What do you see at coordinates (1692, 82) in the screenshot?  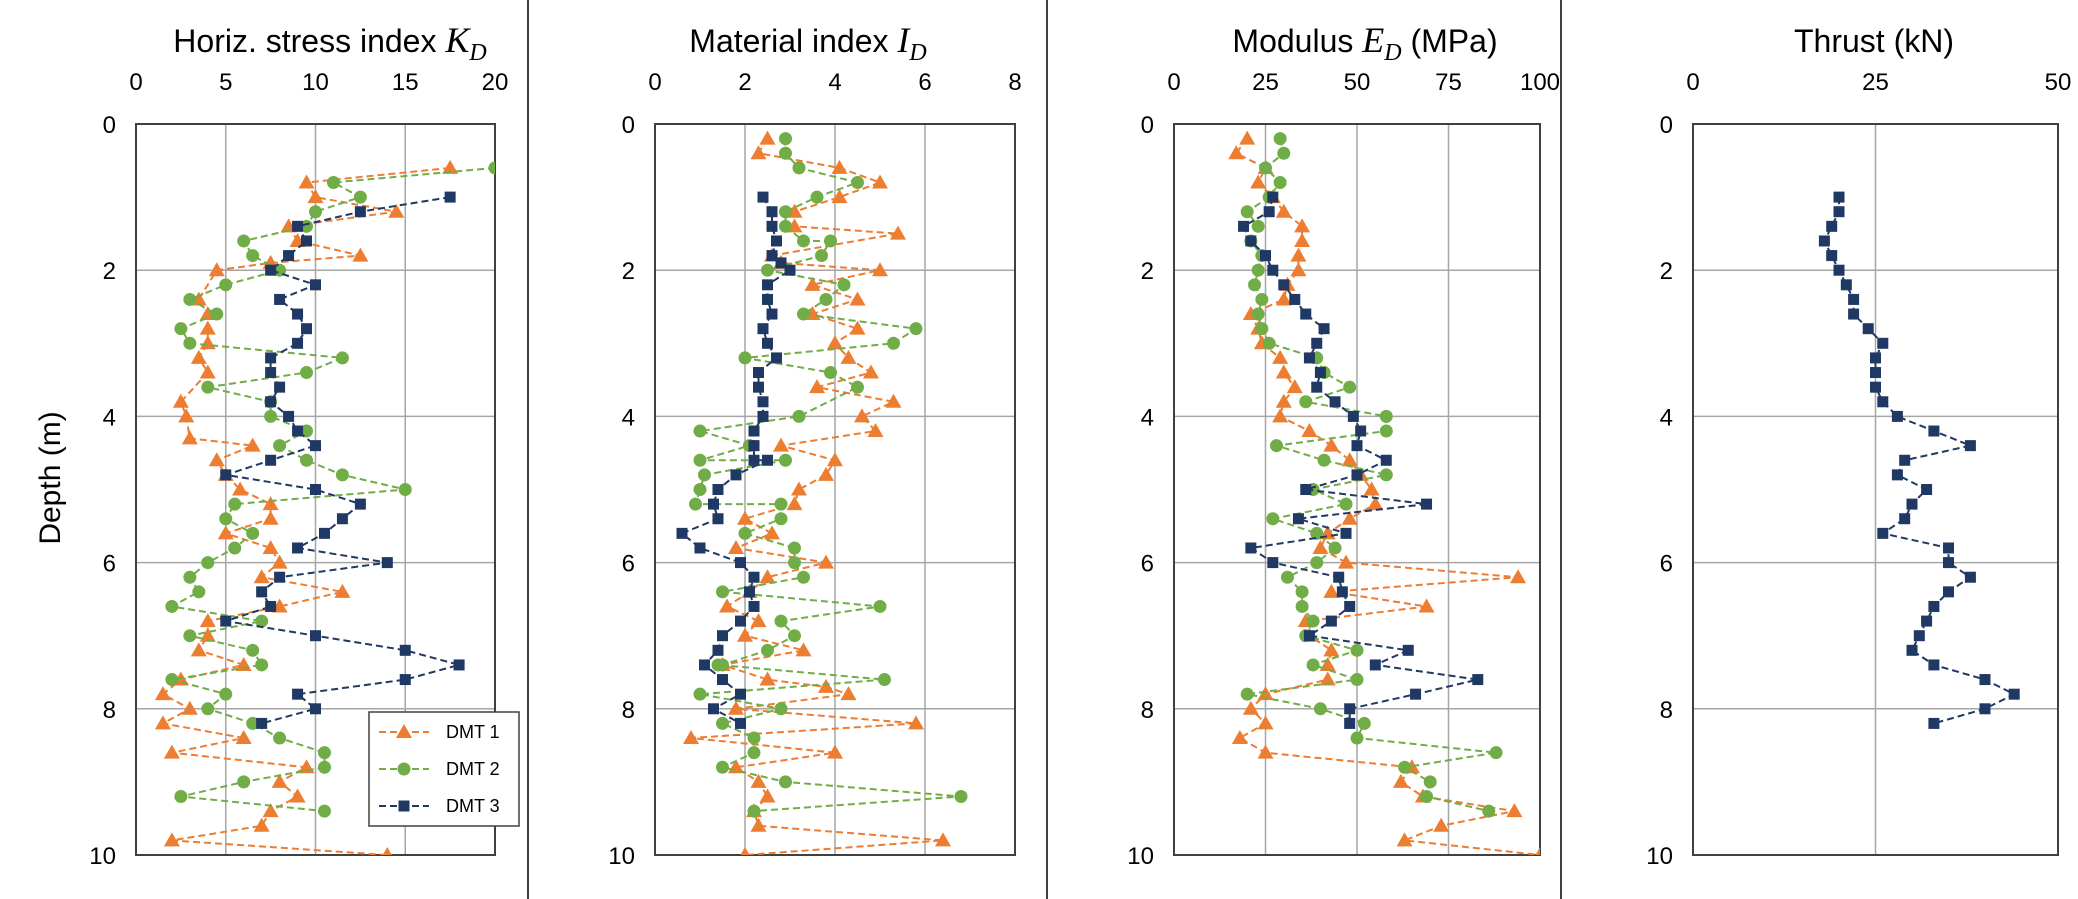 I see `x-tick-label: 0` at bounding box center [1692, 82].